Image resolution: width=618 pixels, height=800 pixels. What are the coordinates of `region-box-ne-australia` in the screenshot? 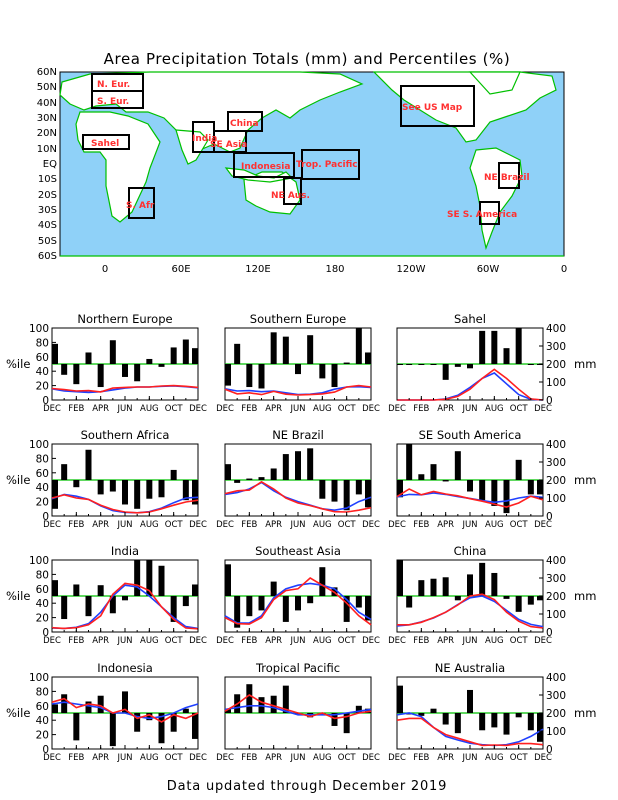 It's located at (292, 191).